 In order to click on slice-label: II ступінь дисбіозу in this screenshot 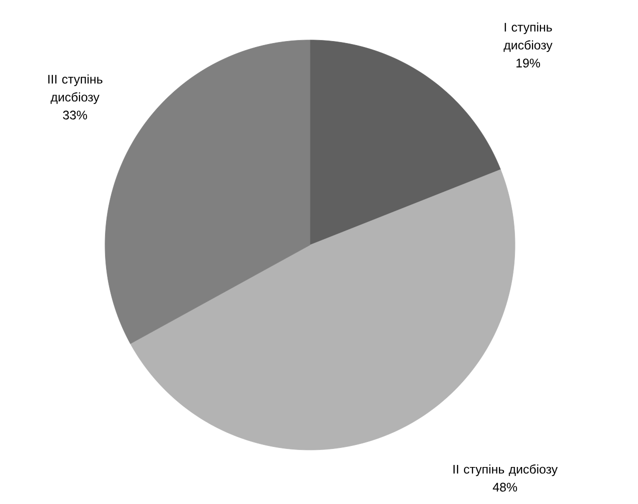, I will do `click(506, 470)`.